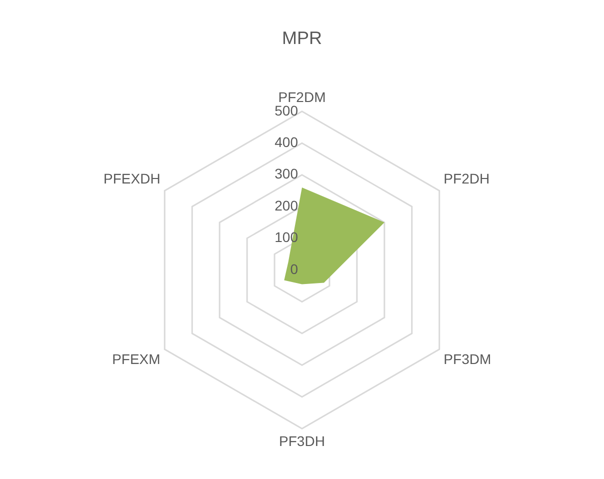 The image size is (604, 479). What do you see at coordinates (132, 178) in the screenshot?
I see `spoke-label: PFEXDH` at bounding box center [132, 178].